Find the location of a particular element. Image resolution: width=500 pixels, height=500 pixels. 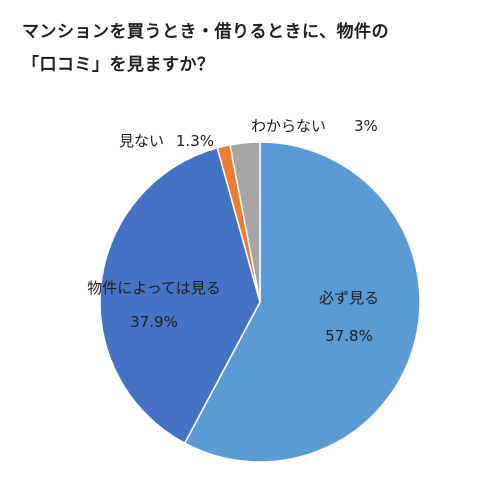

chart-title-line-1: マンションを買うとき・借りるときに、物件の is located at coordinates (205, 32).